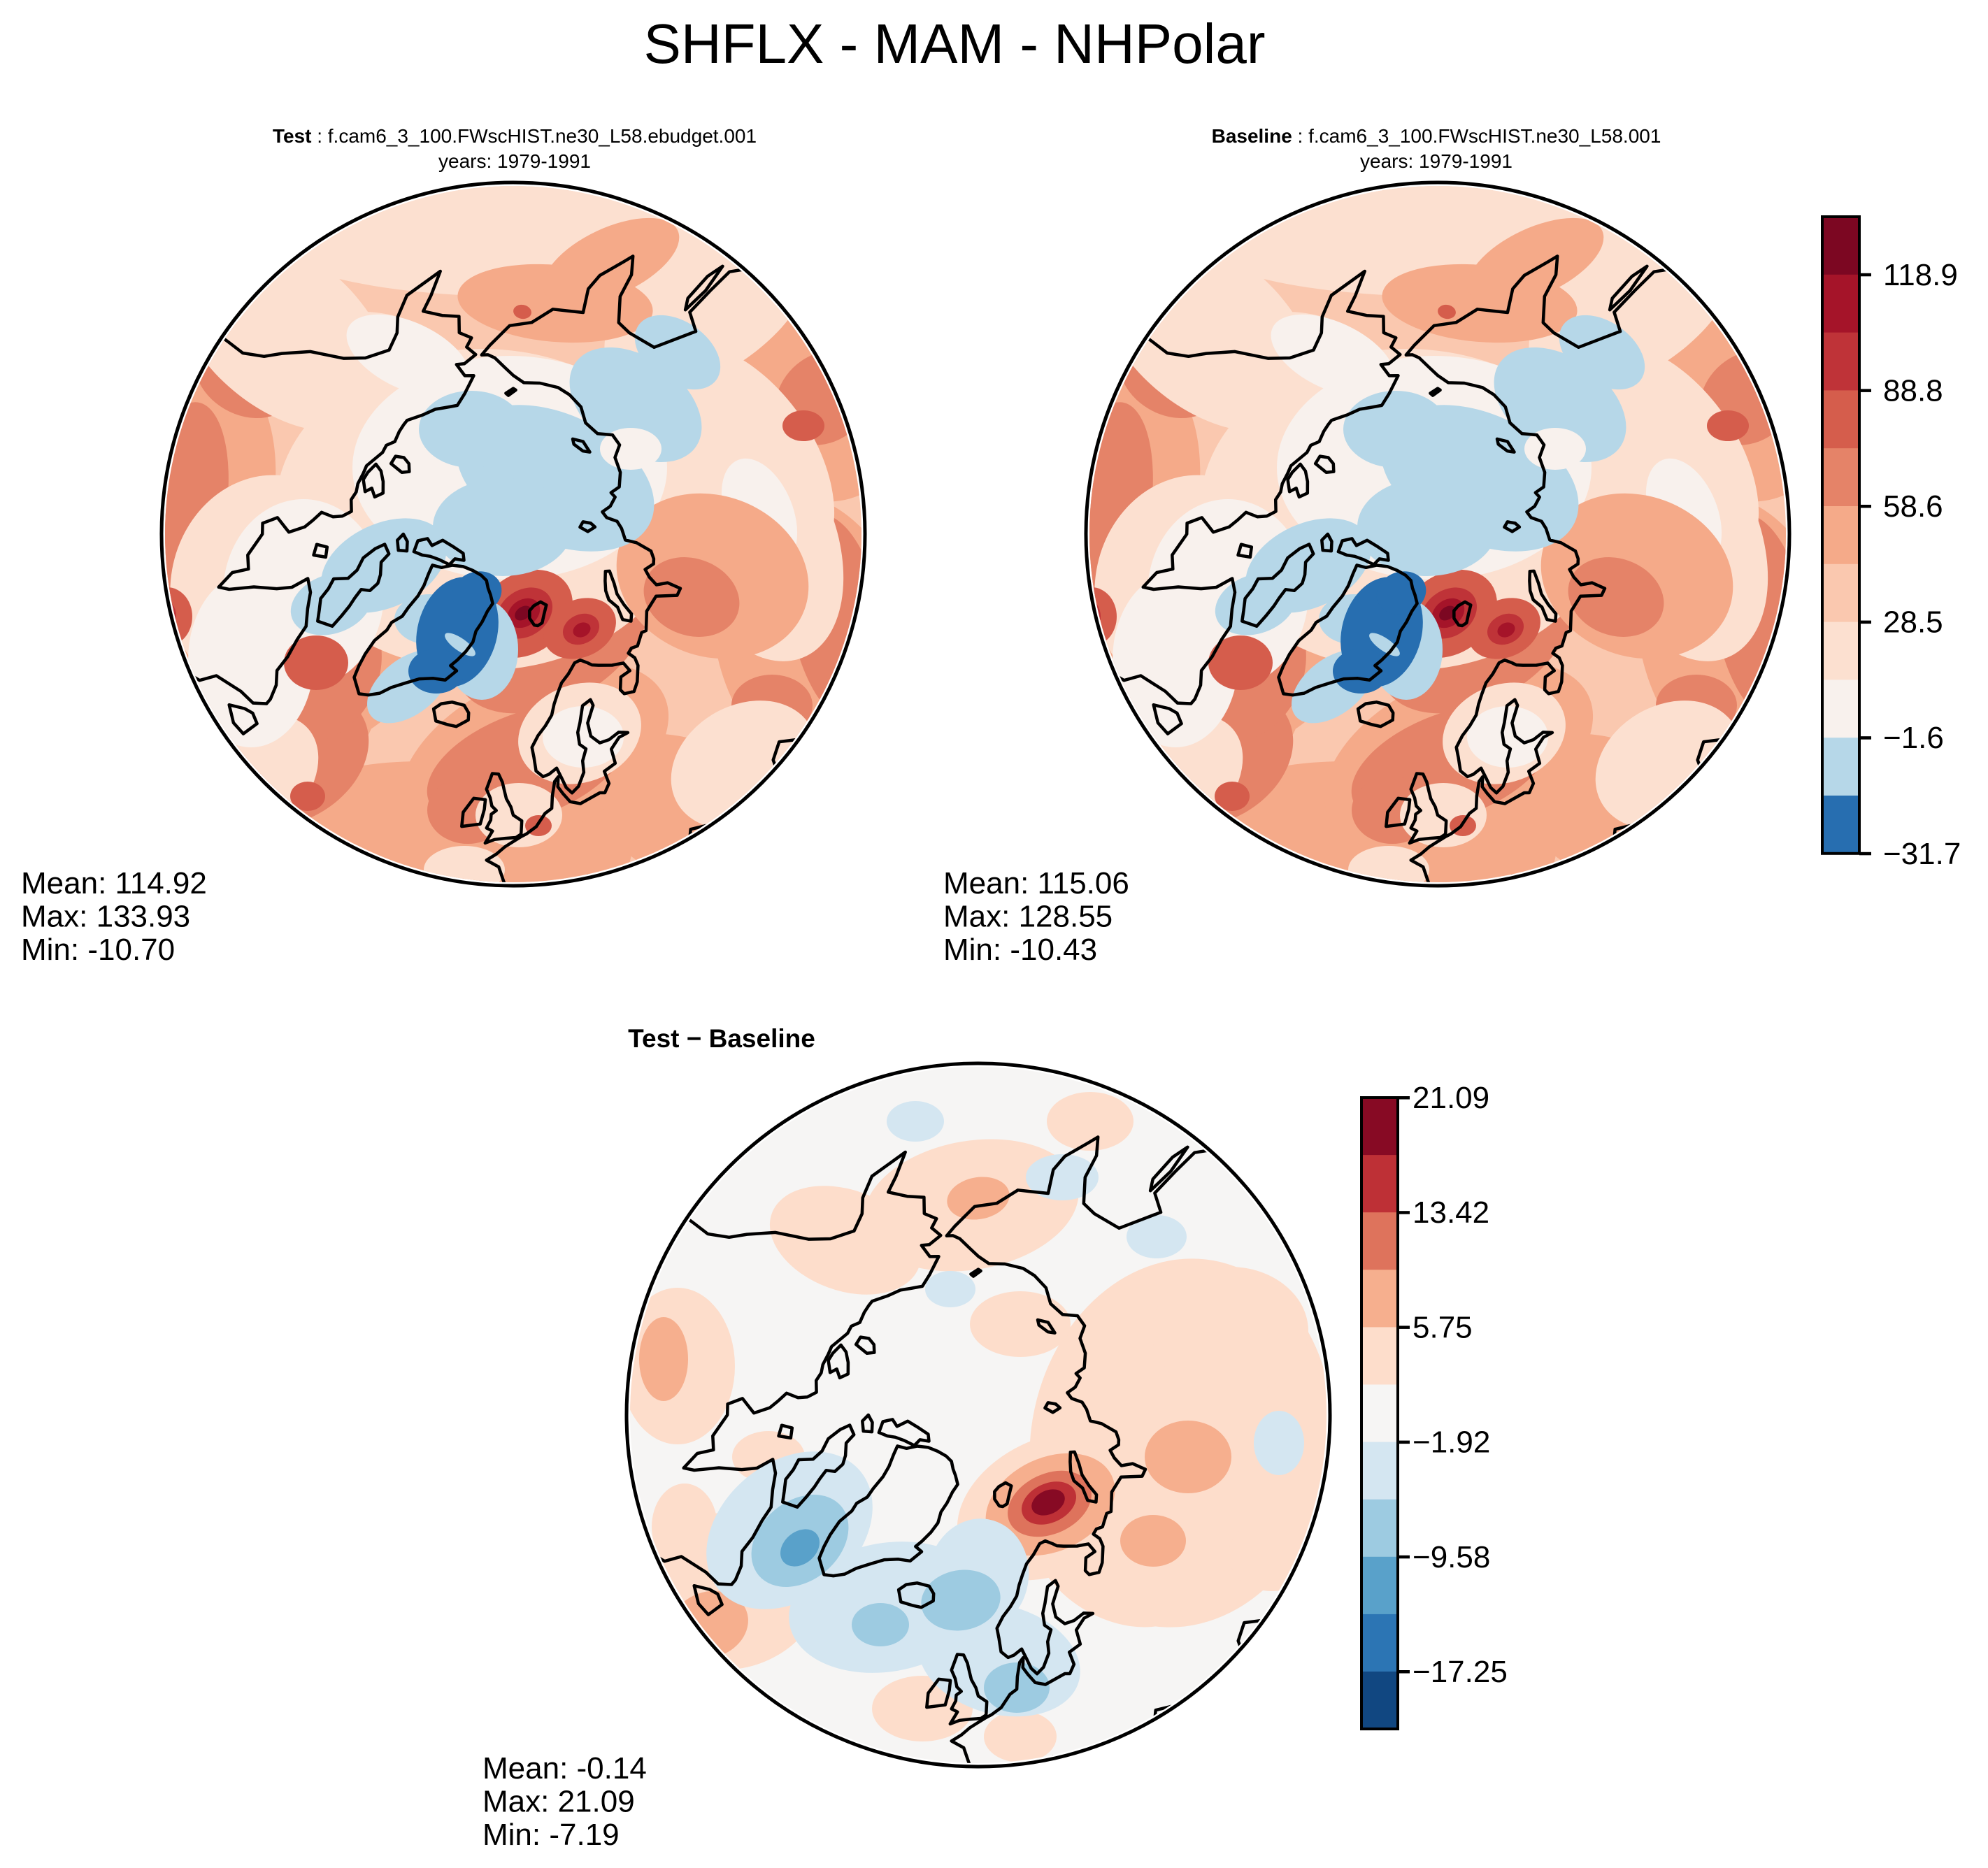  What do you see at coordinates (1913, 506) in the screenshot?
I see `svg-text: 58.6` at bounding box center [1913, 506].